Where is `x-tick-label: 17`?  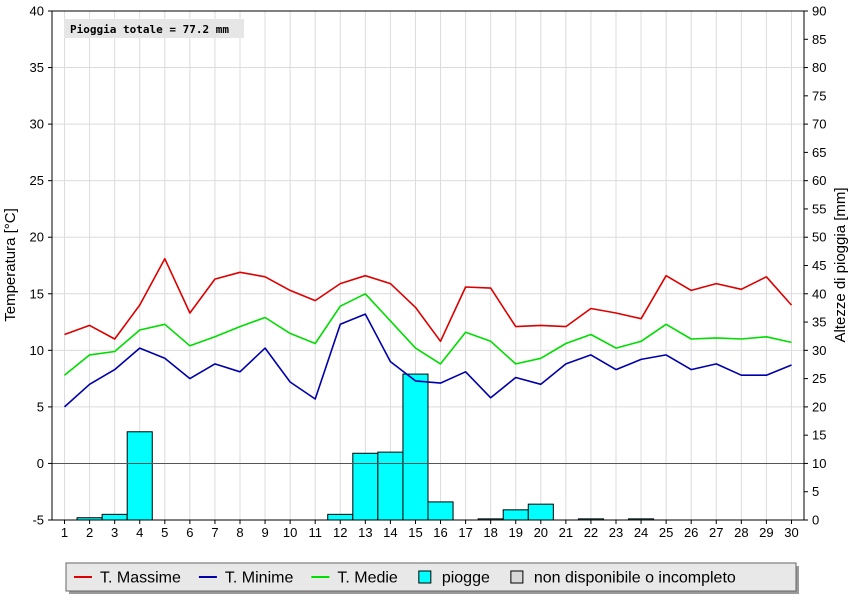
x-tick-label: 17 is located at coordinates (465, 532).